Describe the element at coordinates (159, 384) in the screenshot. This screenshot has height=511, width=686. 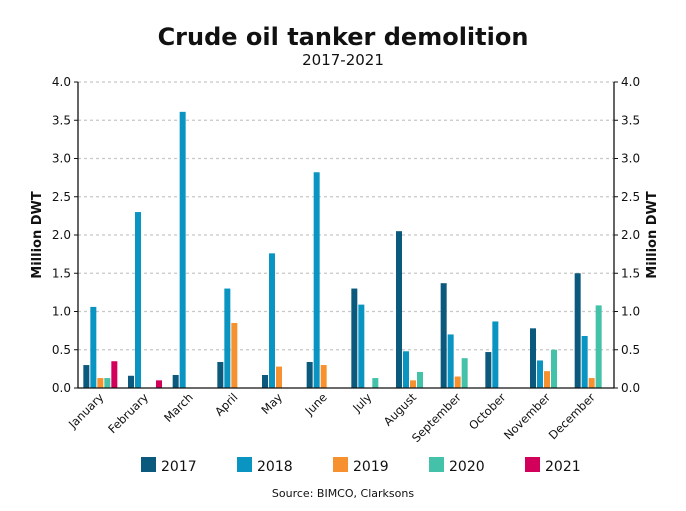
I see `bar-2021-february` at that location.